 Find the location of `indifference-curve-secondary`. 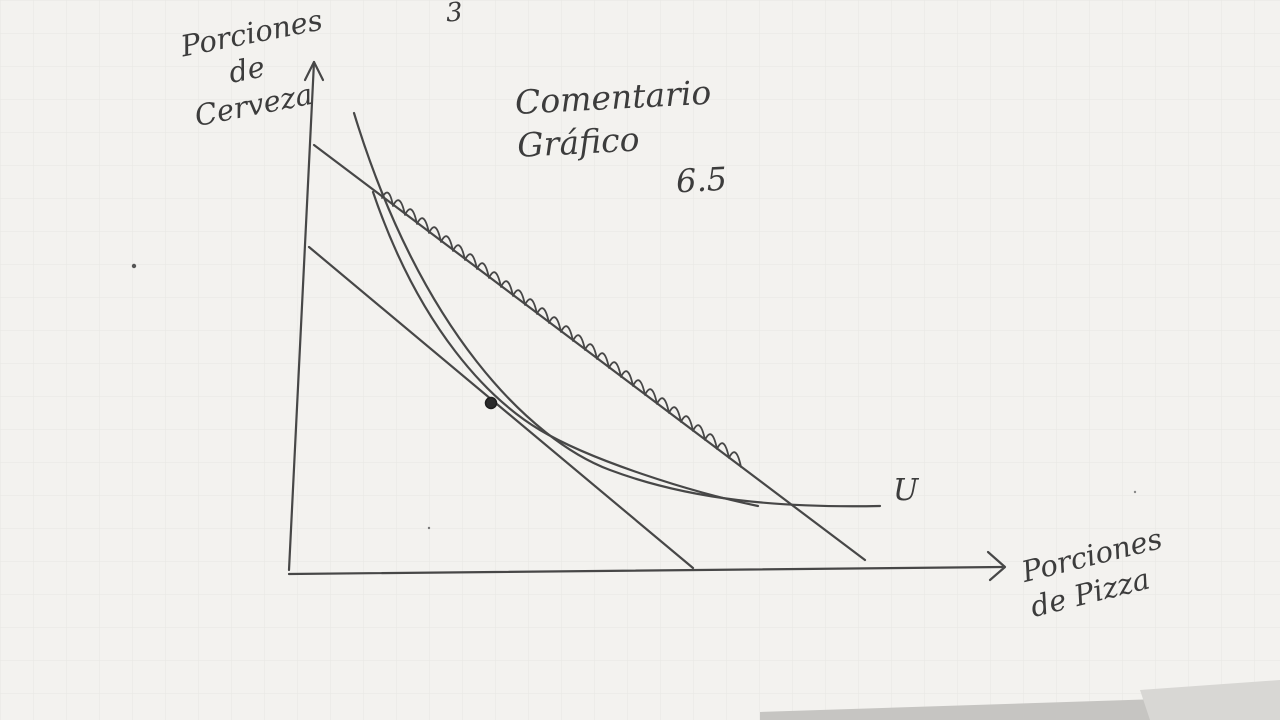

indifference-curve-secondary is located at coordinates (565, 349).